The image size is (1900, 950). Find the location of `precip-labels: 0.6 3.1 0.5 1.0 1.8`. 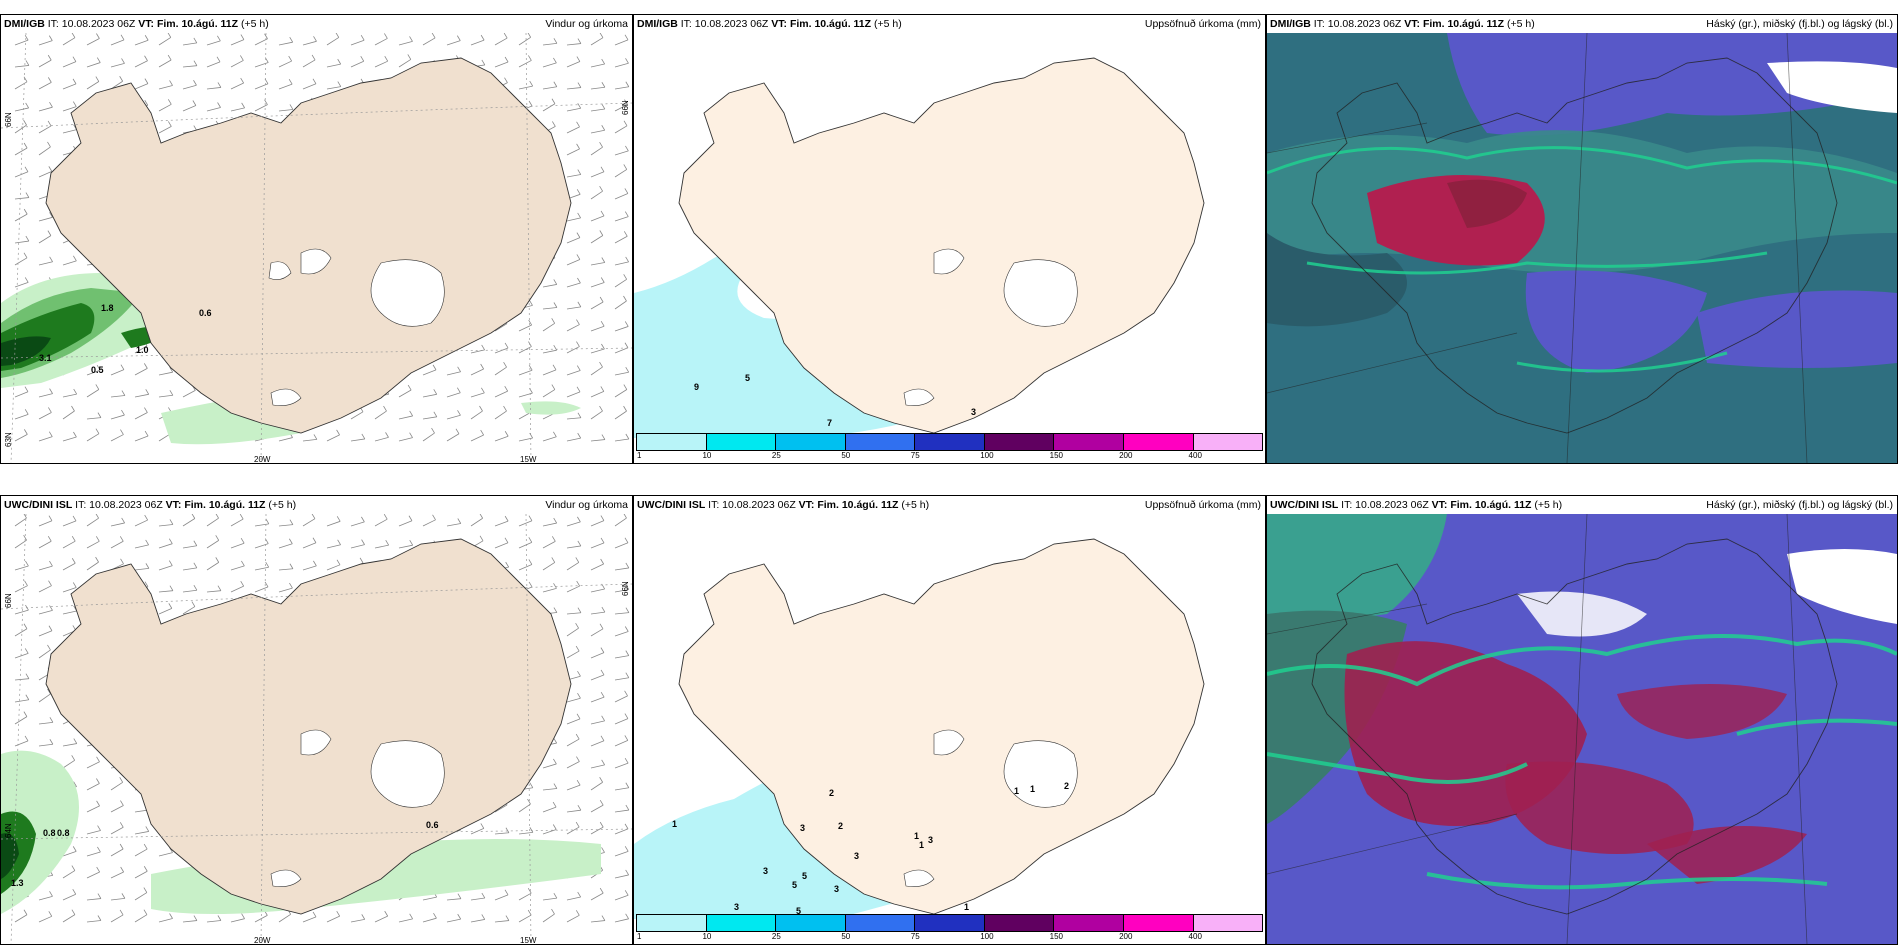

precip-labels: 0.6 3.1 0.5 1.0 1.8 is located at coordinates (125, 339).